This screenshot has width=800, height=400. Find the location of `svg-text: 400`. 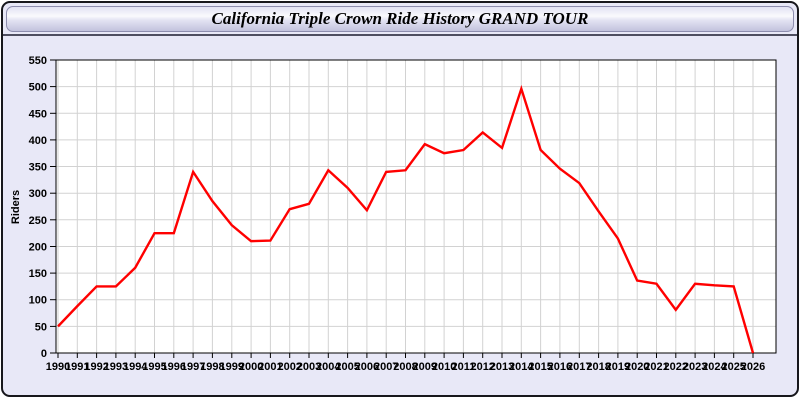

svg-text: 400 is located at coordinates (38, 141).